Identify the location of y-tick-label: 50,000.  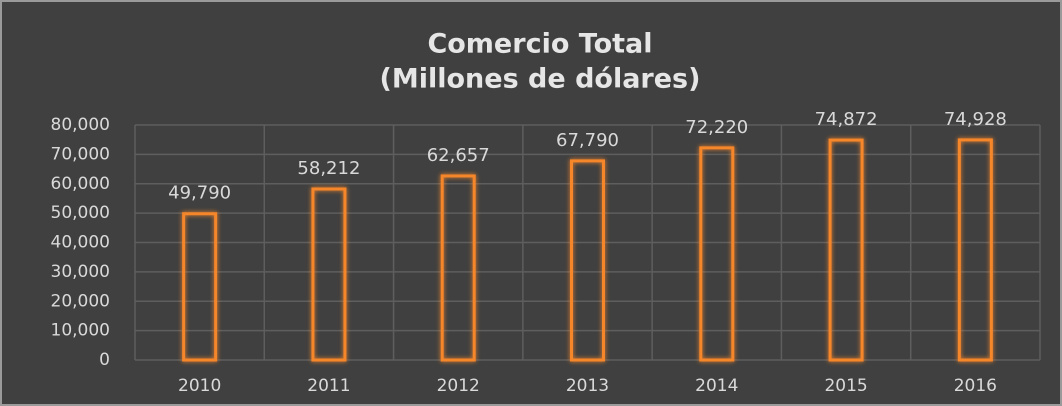
(80, 213).